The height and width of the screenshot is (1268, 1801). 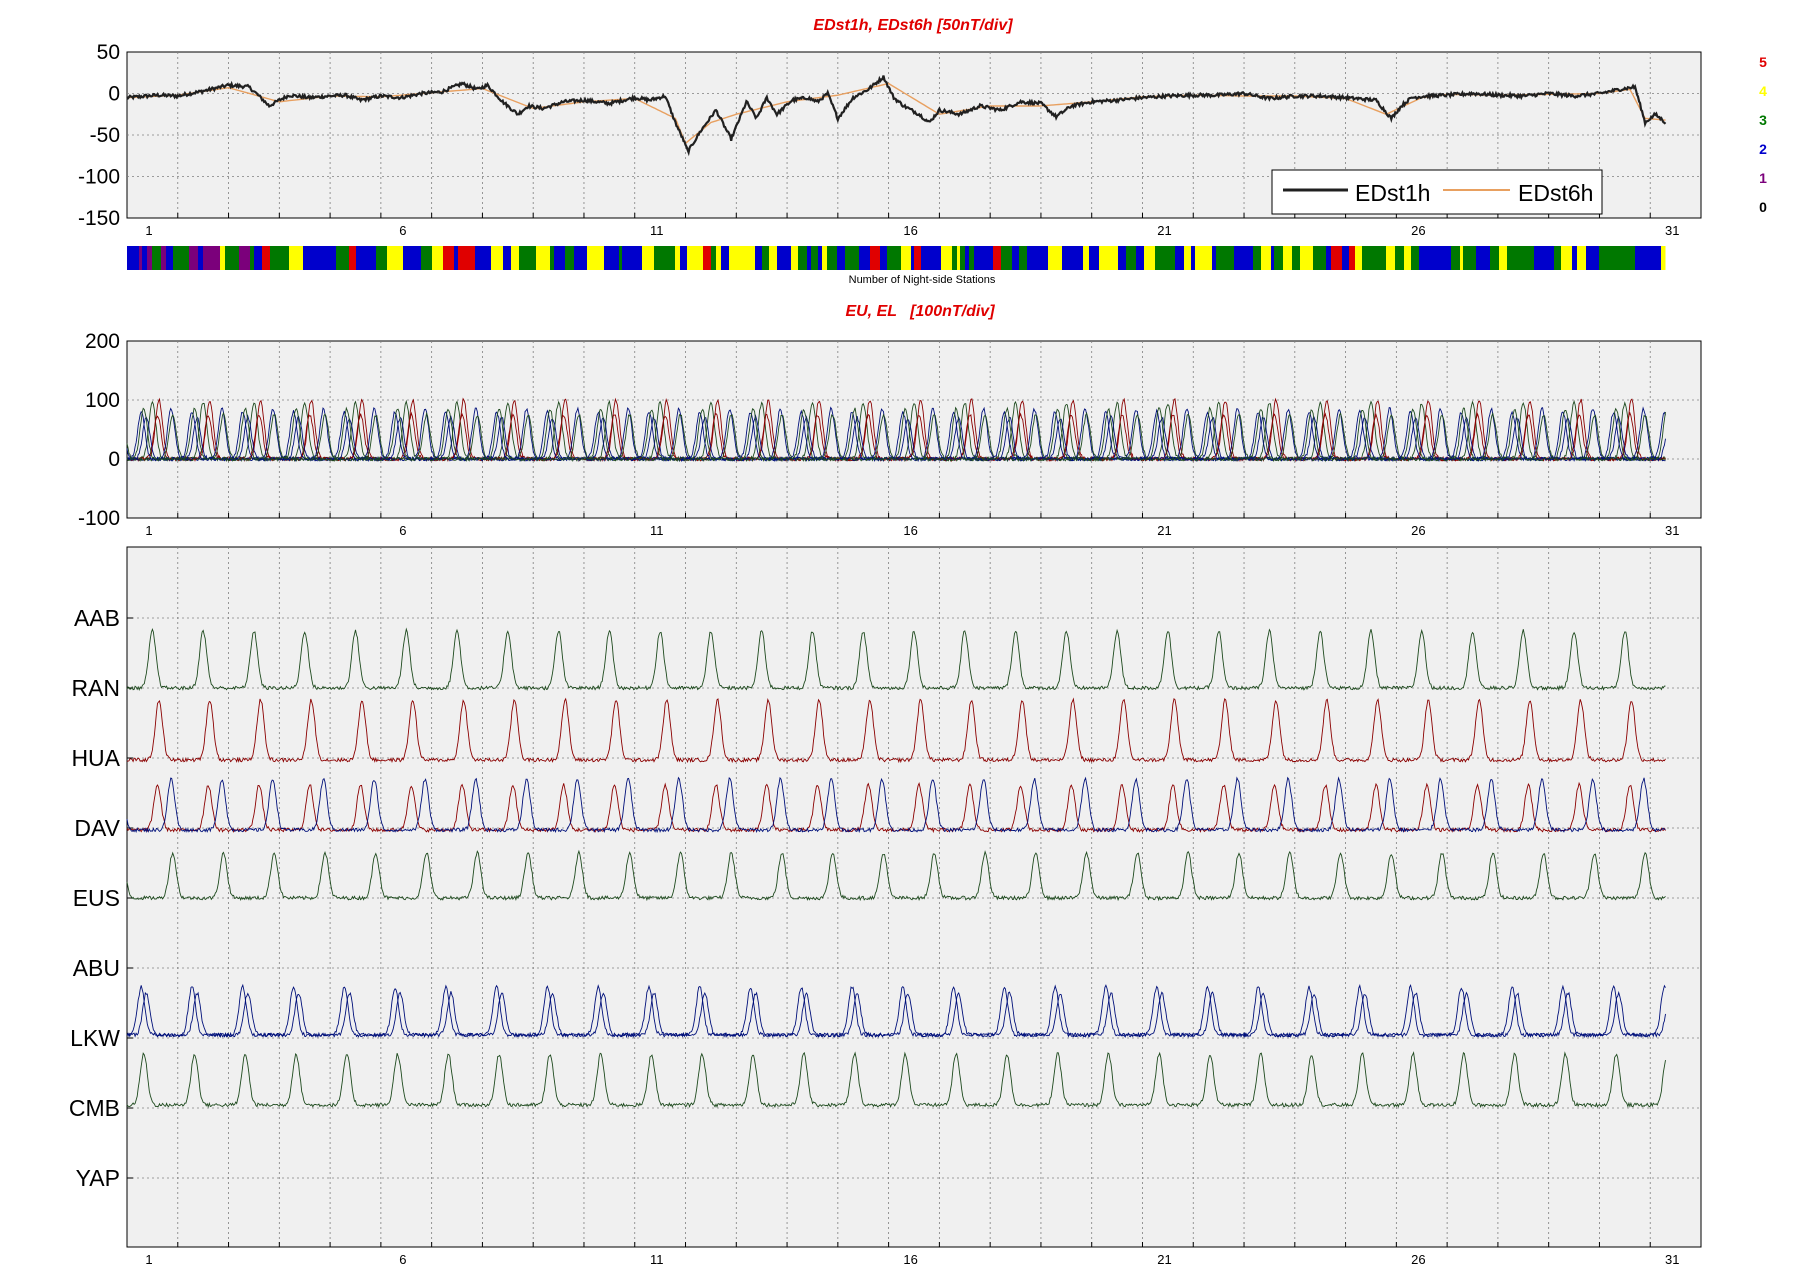 I want to click on station-label-abu: ABU, so click(x=96, y=968).